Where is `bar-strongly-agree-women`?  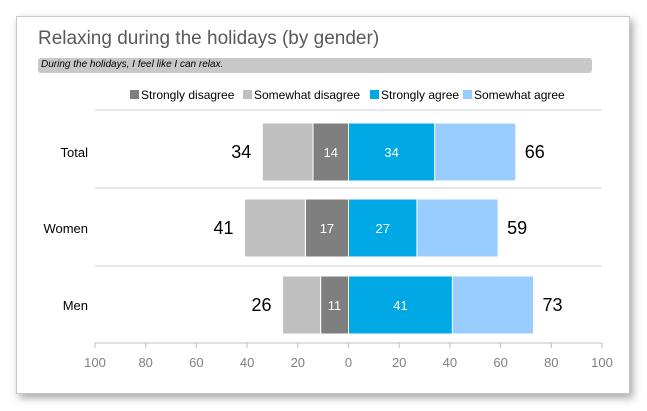 bar-strongly-agree-women is located at coordinates (383, 228).